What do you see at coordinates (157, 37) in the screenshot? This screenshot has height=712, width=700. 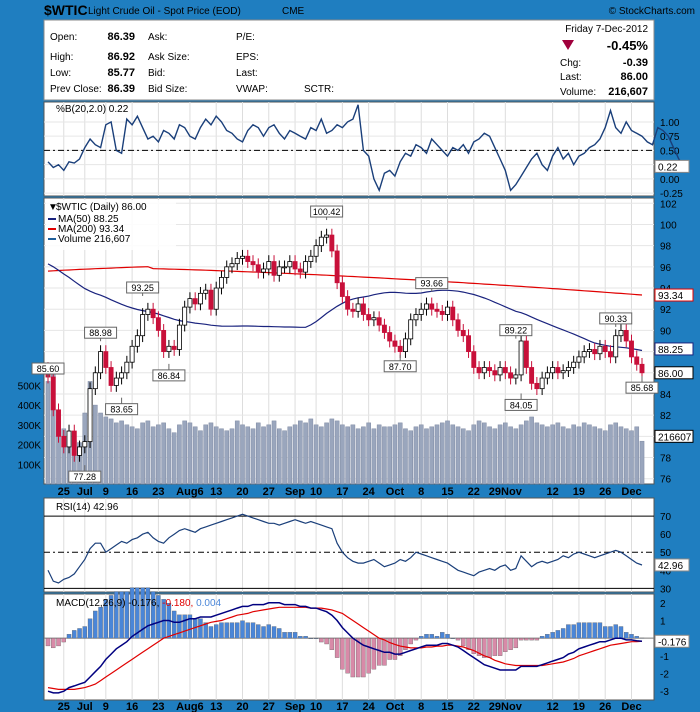 I see `quote-mid-label-0: Ask:` at bounding box center [157, 37].